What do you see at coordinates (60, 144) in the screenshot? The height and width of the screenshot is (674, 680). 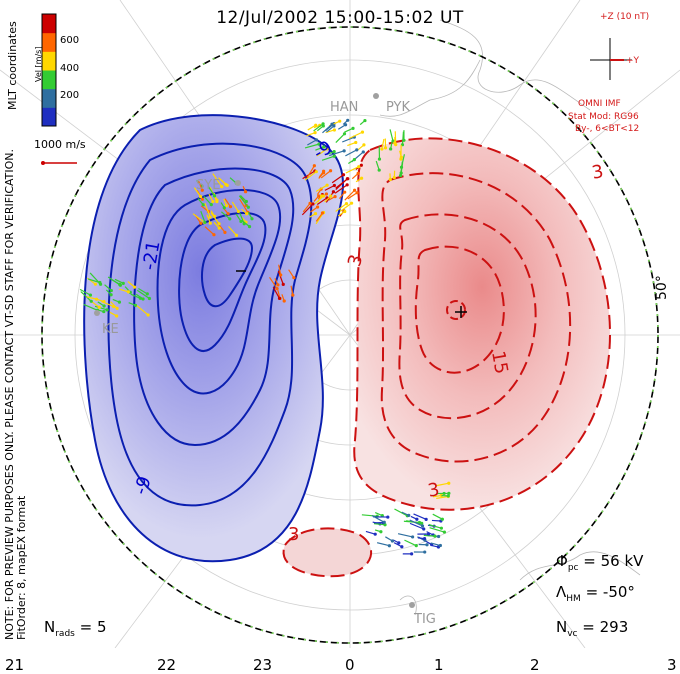 I see `scale-label: 1000 m/s` at bounding box center [60, 144].